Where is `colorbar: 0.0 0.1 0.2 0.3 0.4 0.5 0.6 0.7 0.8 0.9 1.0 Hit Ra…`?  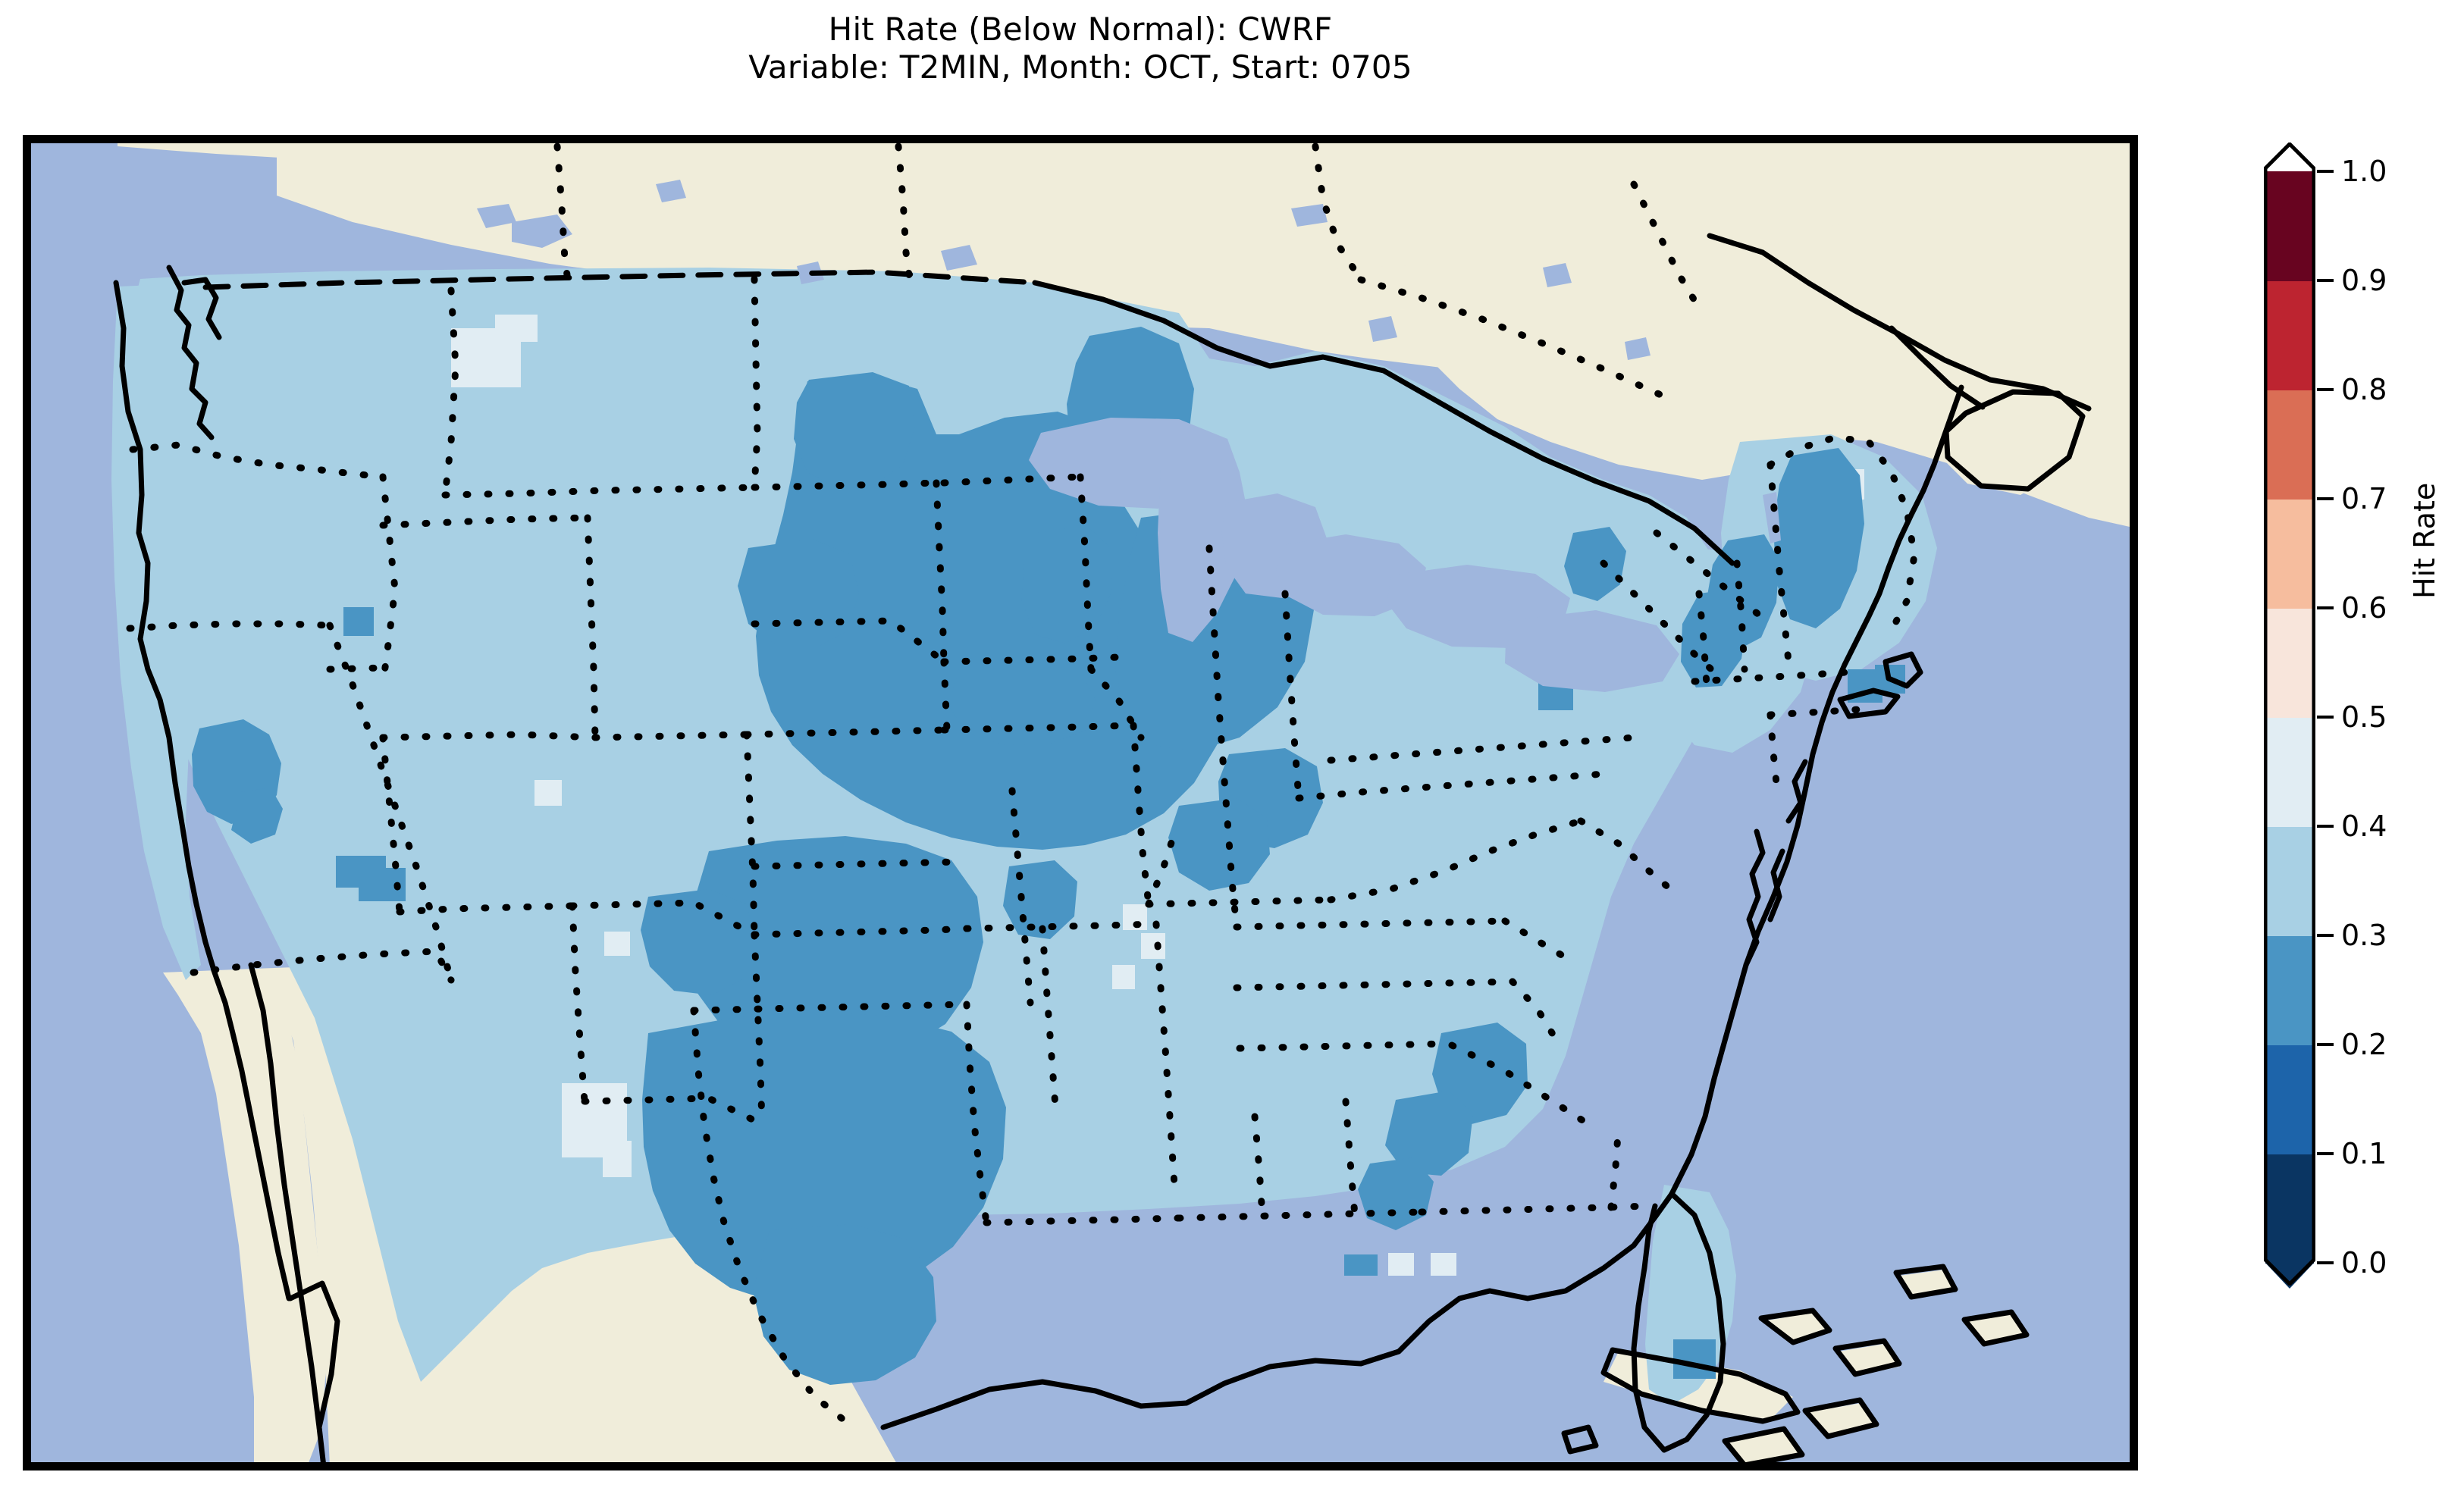 colorbar: 0.0 0.1 0.2 0.3 0.4 0.5 0.6 0.7 0.8 0.9 1.0 Hit Ra… is located at coordinates (2361, 728).